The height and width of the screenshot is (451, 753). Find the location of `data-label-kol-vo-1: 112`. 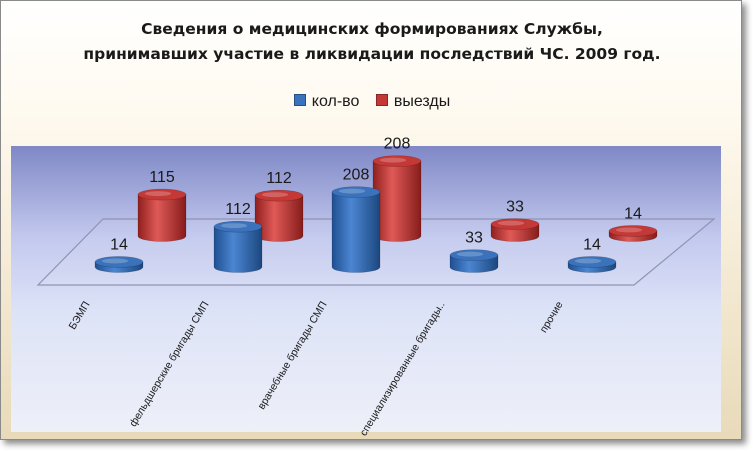

data-label-kol-vo-1: 112 is located at coordinates (238, 209).